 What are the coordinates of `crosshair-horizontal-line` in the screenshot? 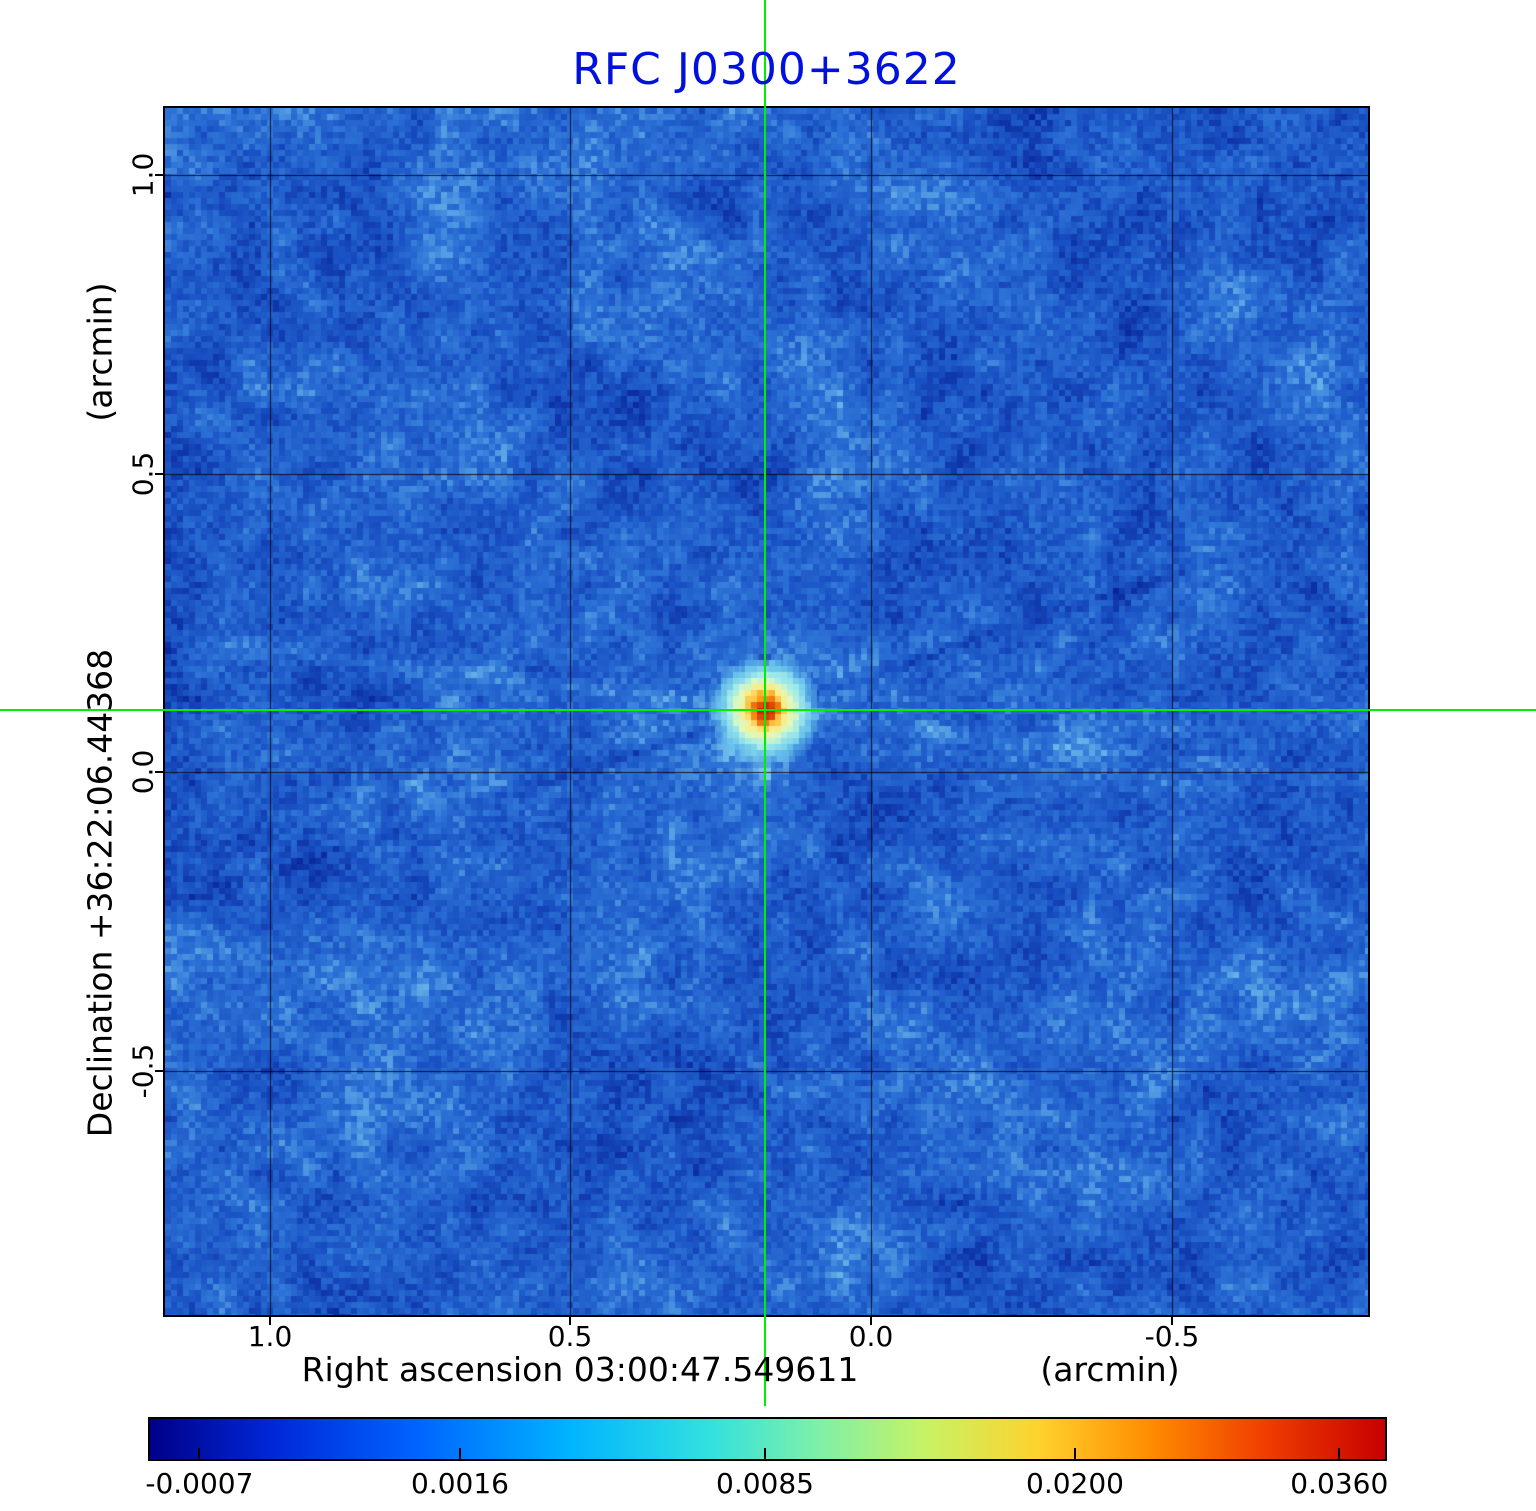 It's located at (768, 710).